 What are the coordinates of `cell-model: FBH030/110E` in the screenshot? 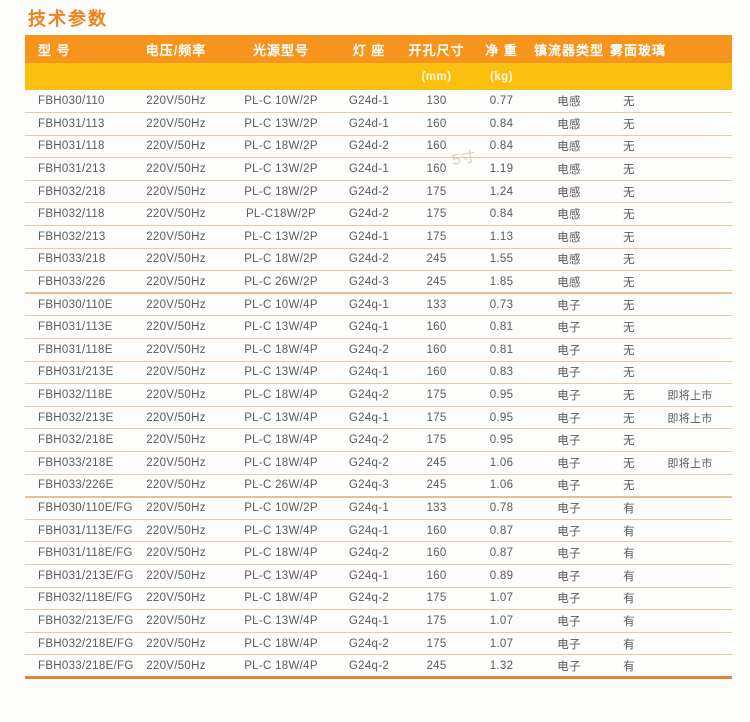 It's located at (77, 305).